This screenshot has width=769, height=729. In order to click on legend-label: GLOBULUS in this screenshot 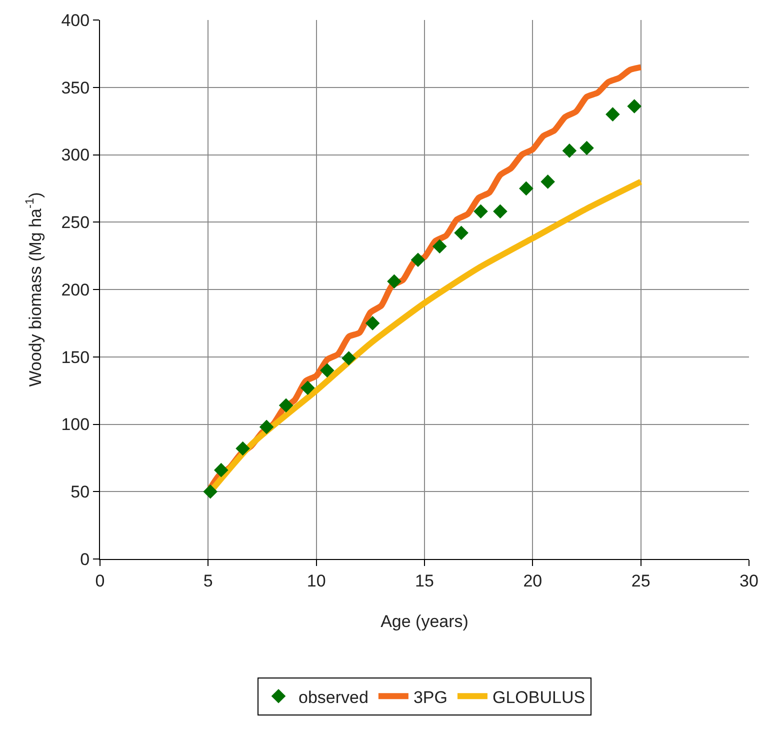, I will do `click(539, 697)`.